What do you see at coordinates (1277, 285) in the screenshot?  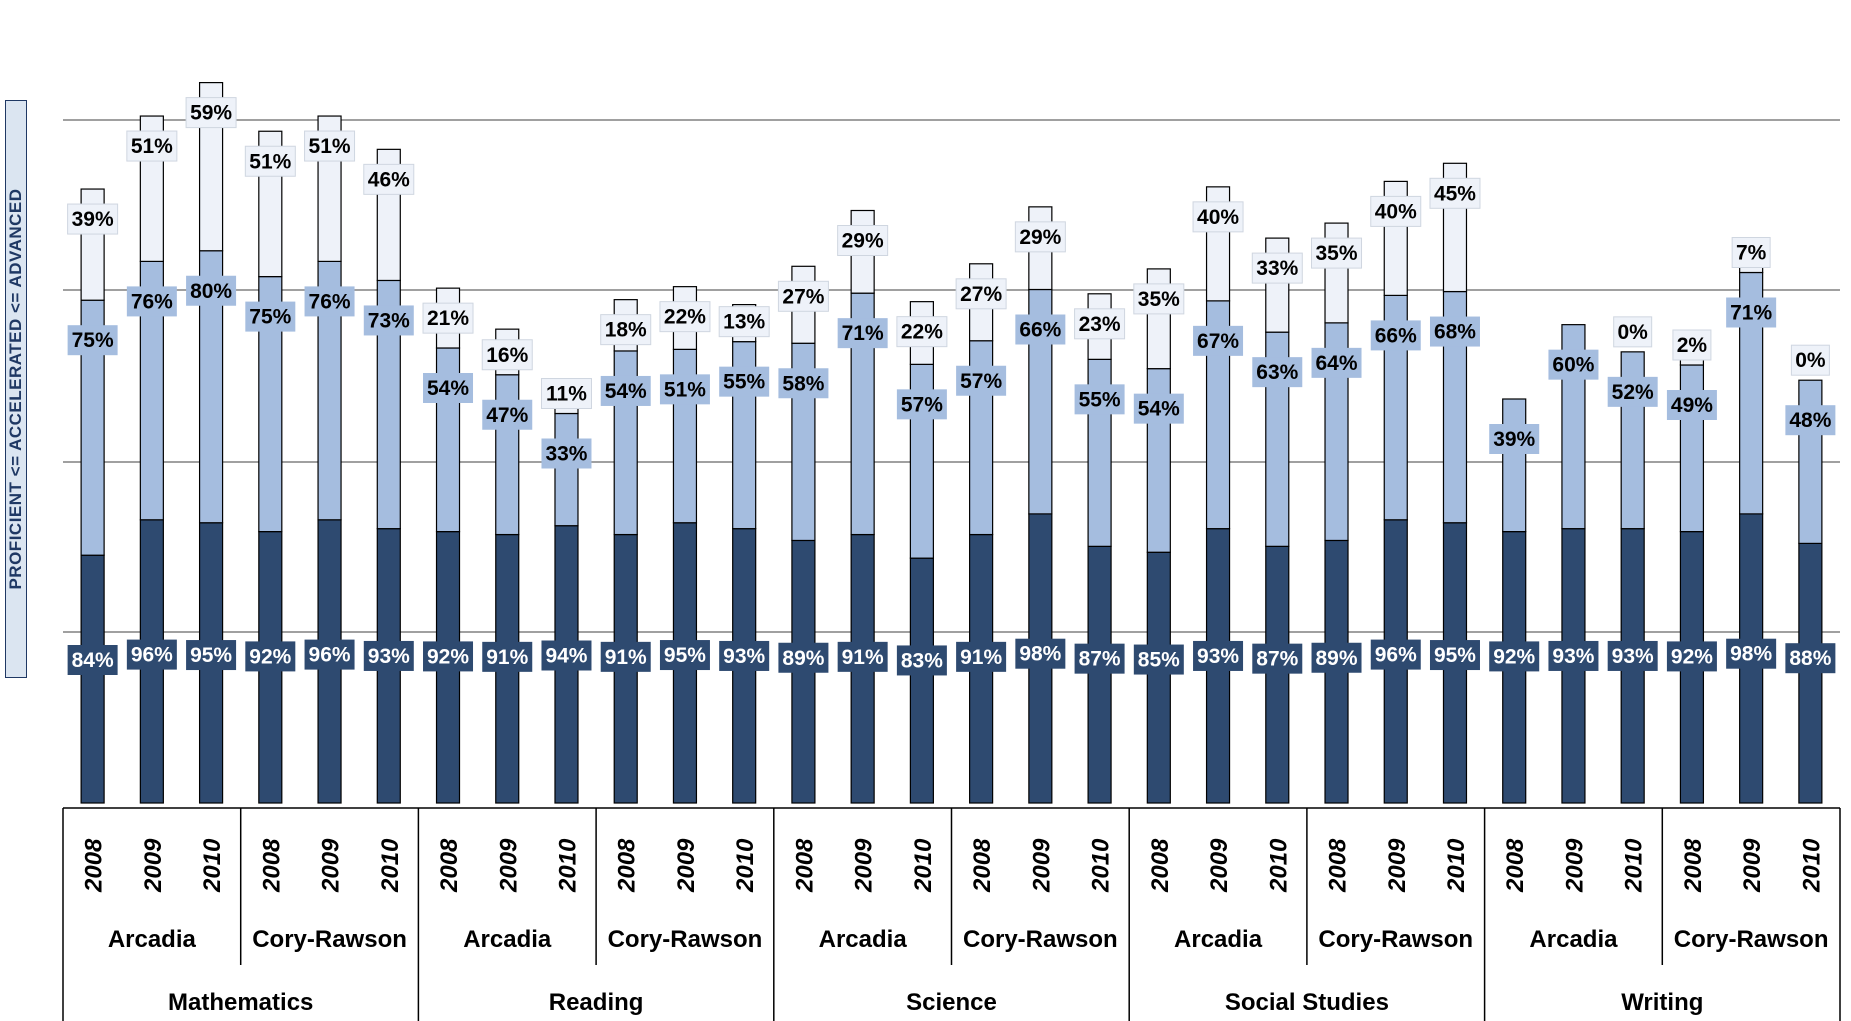 I see `bar-advanced` at bounding box center [1277, 285].